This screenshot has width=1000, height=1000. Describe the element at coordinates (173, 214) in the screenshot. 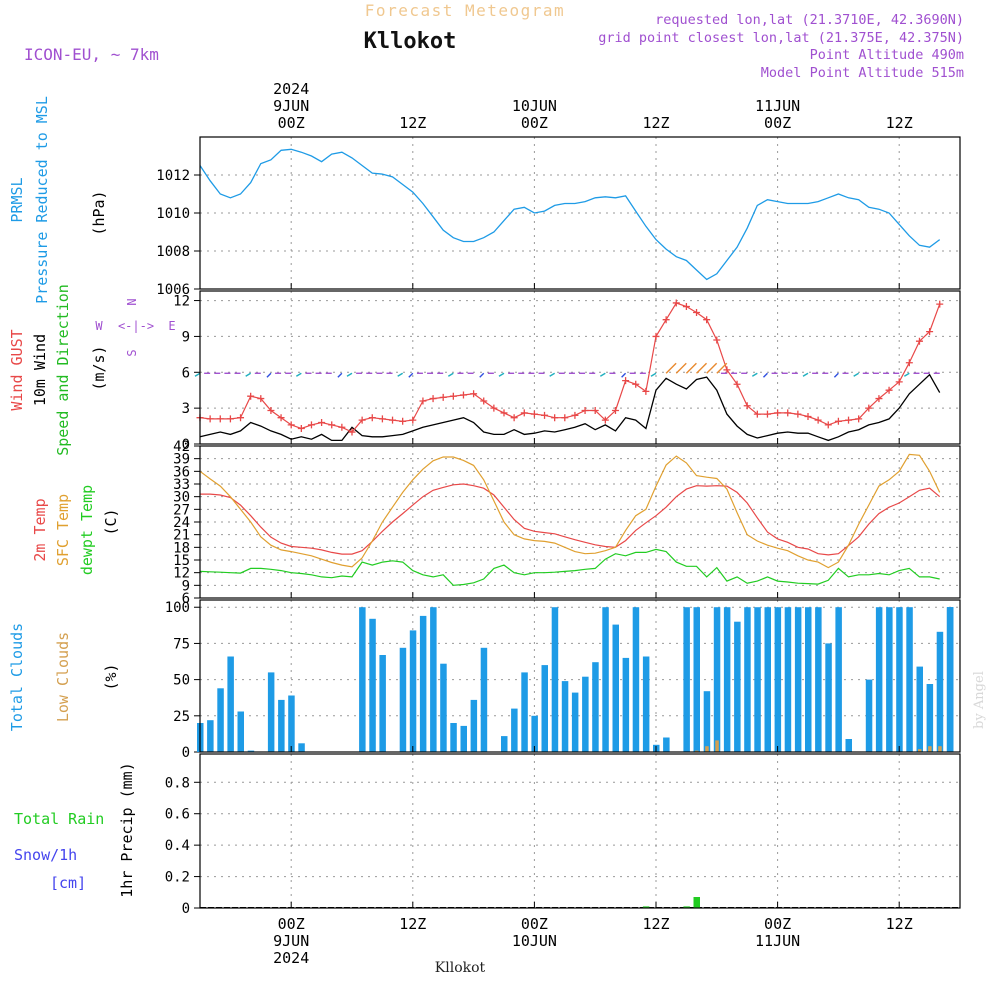

I see `ytick-label: 1010` at that location.